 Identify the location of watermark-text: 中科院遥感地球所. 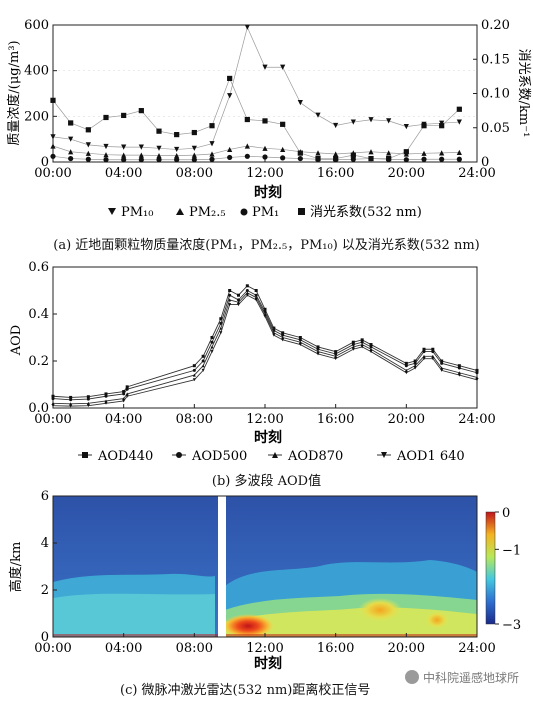
(470, 678).